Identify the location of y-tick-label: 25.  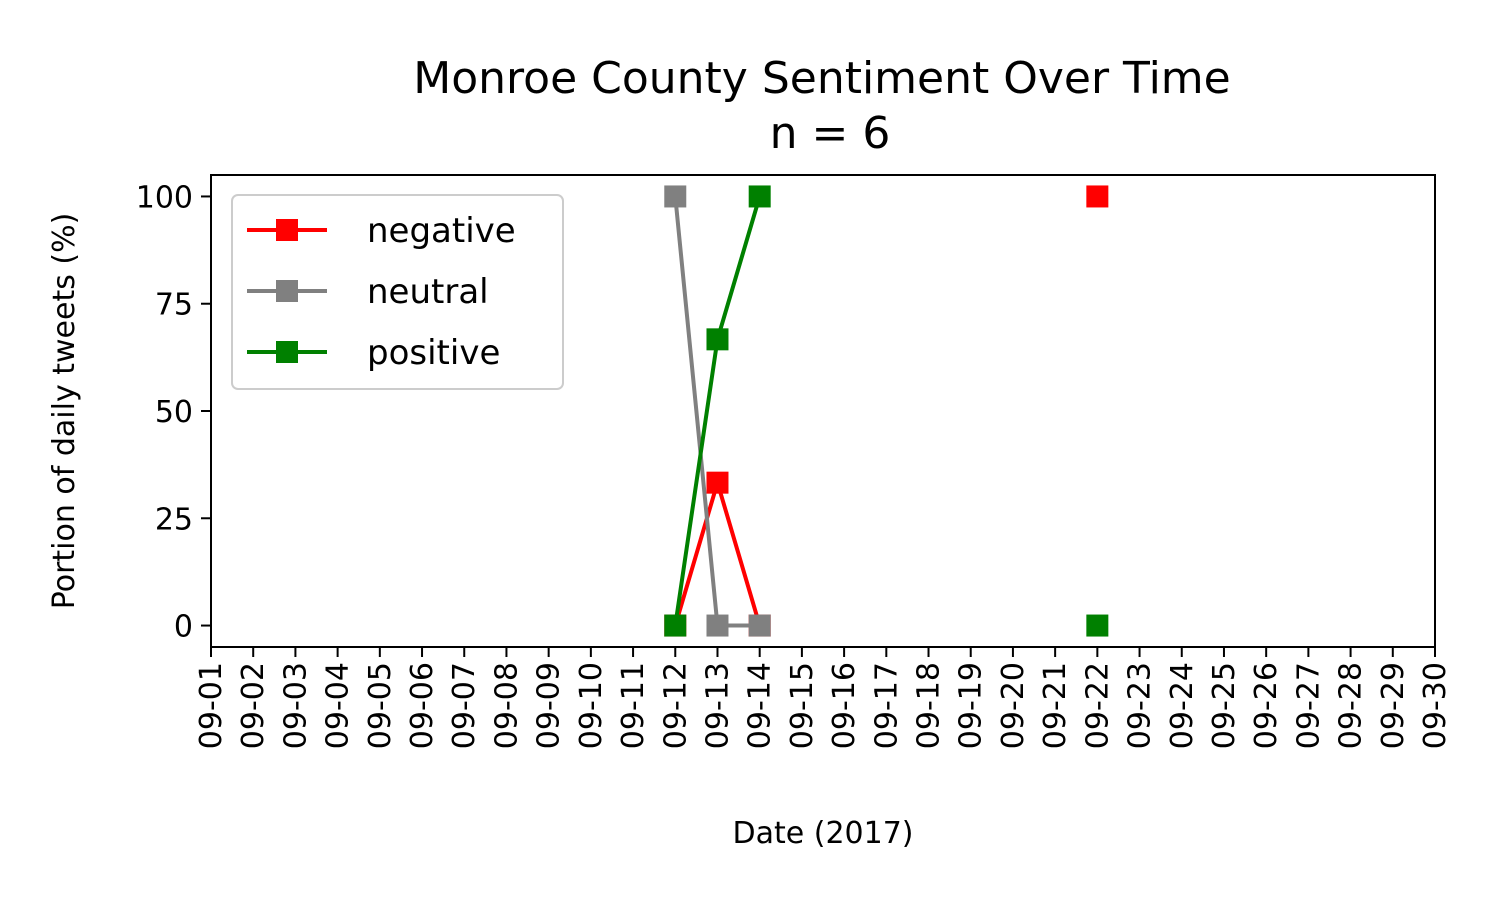
(174, 519).